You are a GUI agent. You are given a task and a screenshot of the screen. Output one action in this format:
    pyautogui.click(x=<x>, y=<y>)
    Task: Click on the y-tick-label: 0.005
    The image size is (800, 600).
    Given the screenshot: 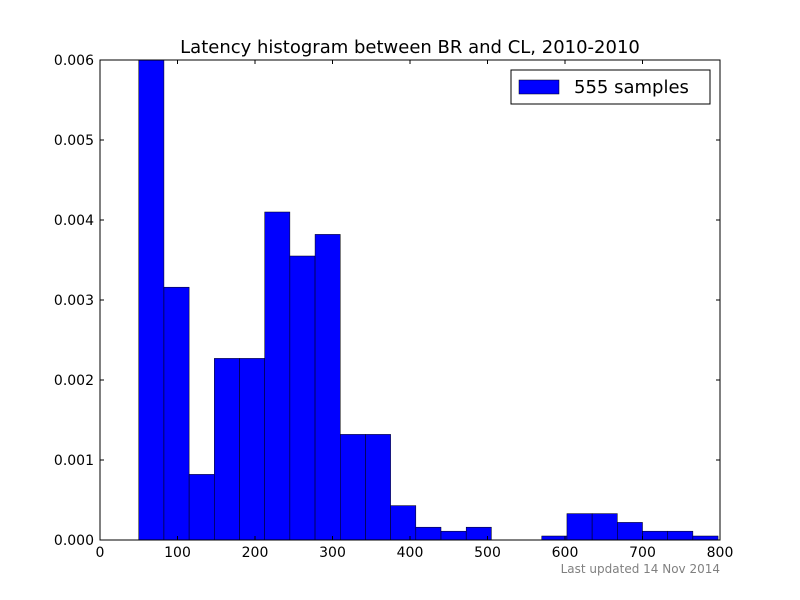 What is the action you would take?
    pyautogui.click(x=74, y=141)
    